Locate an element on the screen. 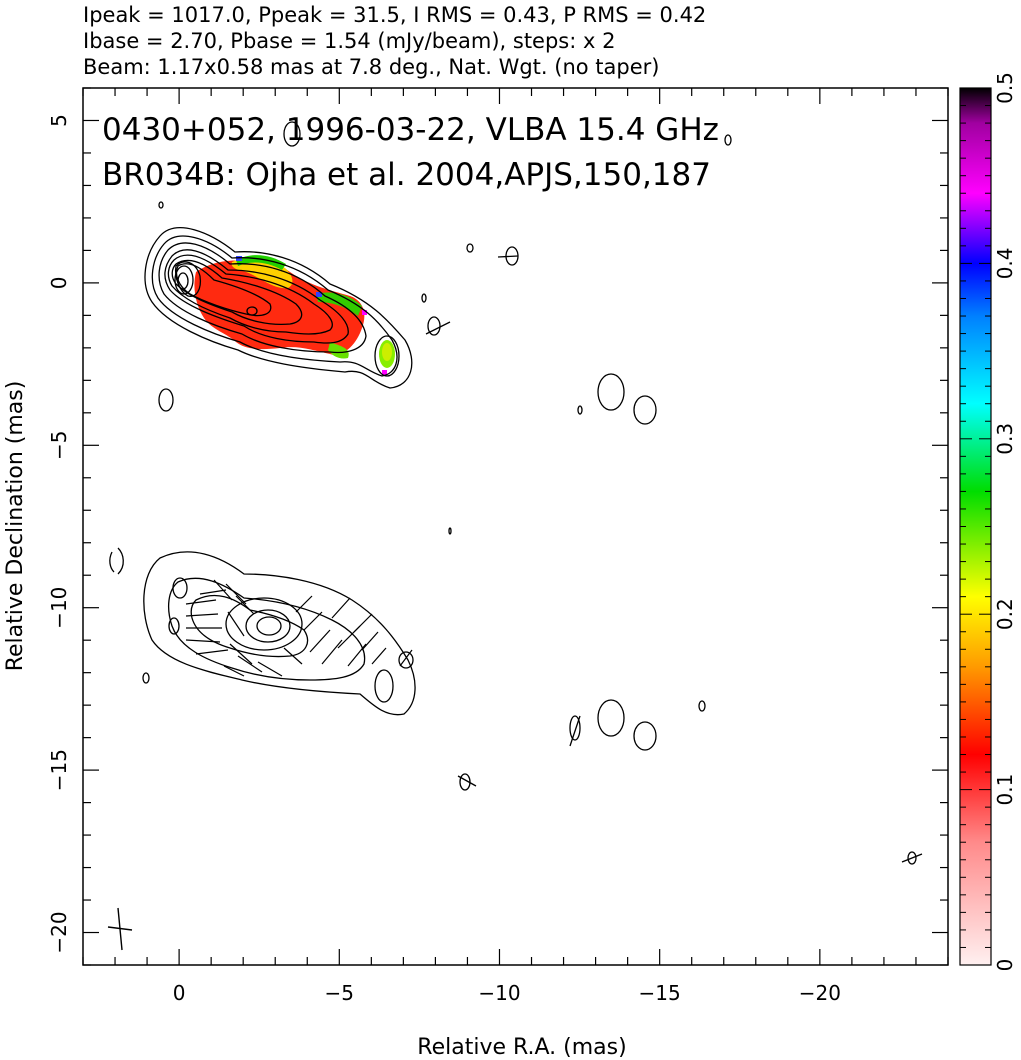 The height and width of the screenshot is (1060, 1021). polarization-vectors is located at coordinates (299, 628).